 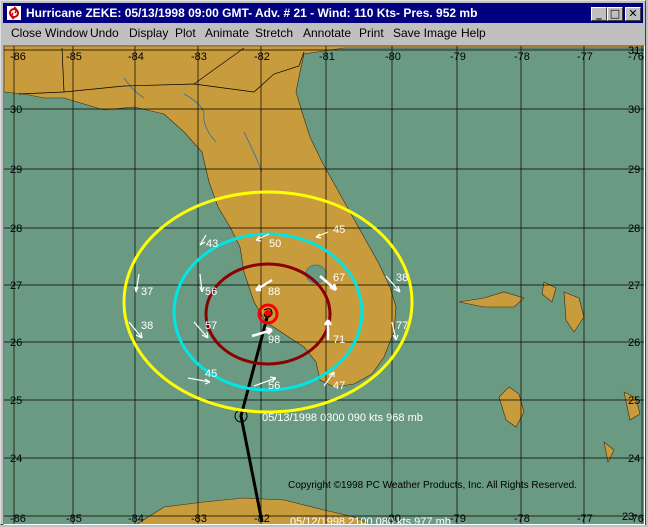 I want to click on close-icon: ✕, so click(x=633, y=13).